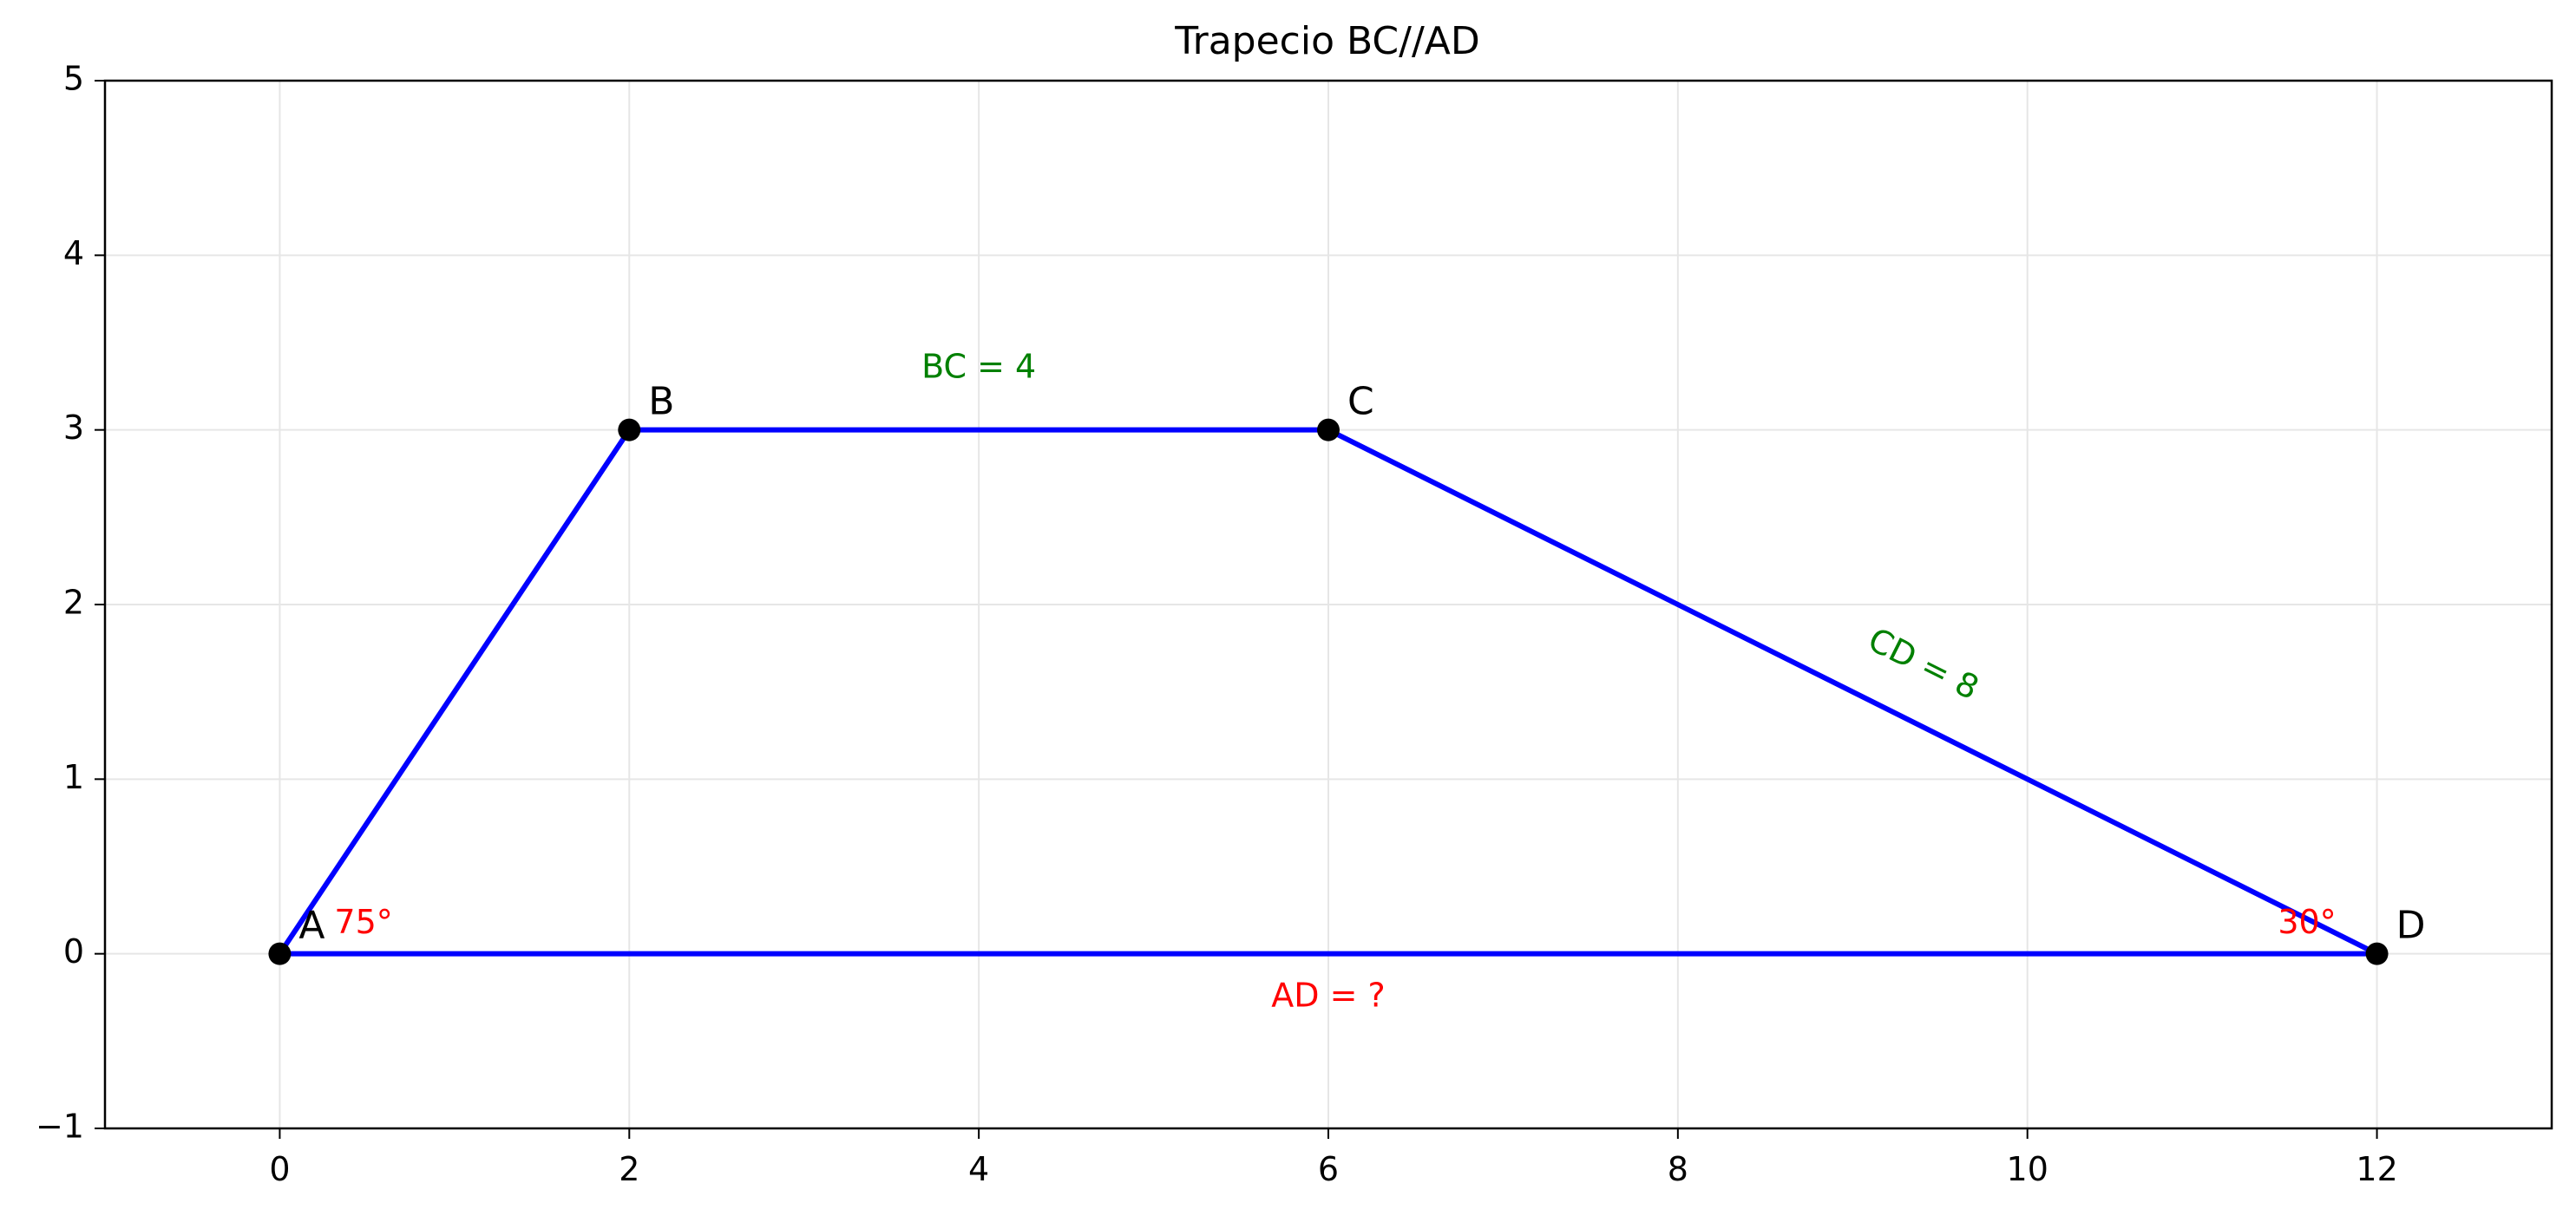 This screenshot has height=1216, width=2576. What do you see at coordinates (2411, 926) in the screenshot?
I see `point-label-D: D` at bounding box center [2411, 926].